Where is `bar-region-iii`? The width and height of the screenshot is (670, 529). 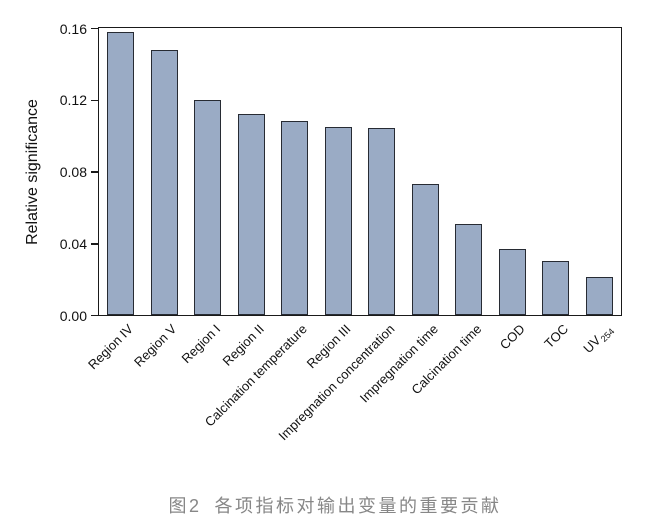 bar-region-iii is located at coordinates (338, 220).